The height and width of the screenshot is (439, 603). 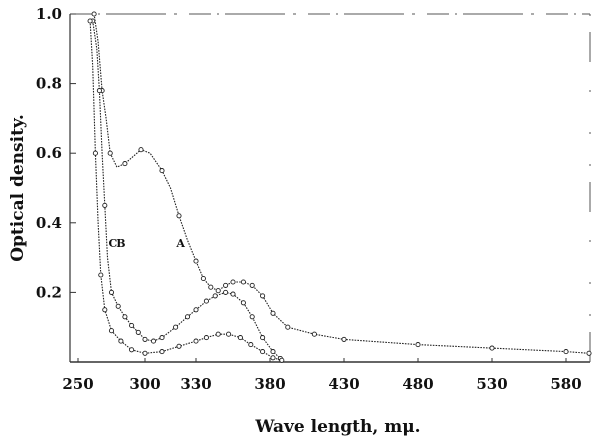 What do you see at coordinates (77, 384) in the screenshot?
I see `x-tick-label: 250` at bounding box center [77, 384].